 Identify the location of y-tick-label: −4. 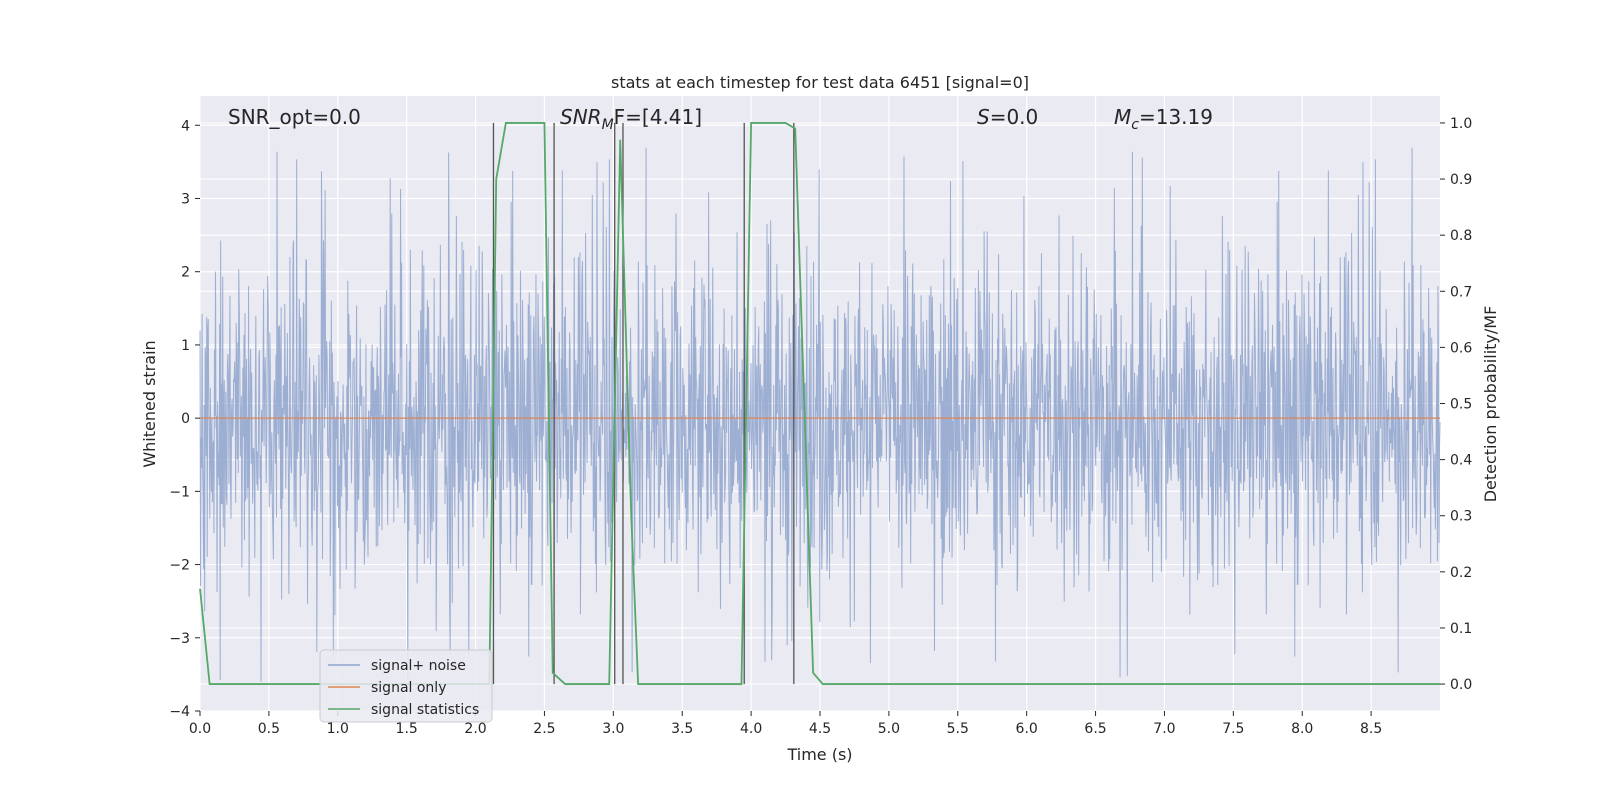
(179, 712).